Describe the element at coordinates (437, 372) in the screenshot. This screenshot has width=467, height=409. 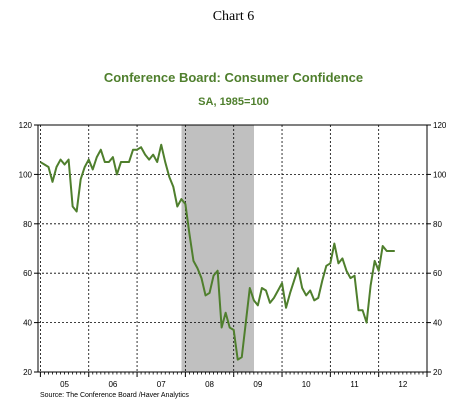
I see `y-tick-label-right: 20` at that location.